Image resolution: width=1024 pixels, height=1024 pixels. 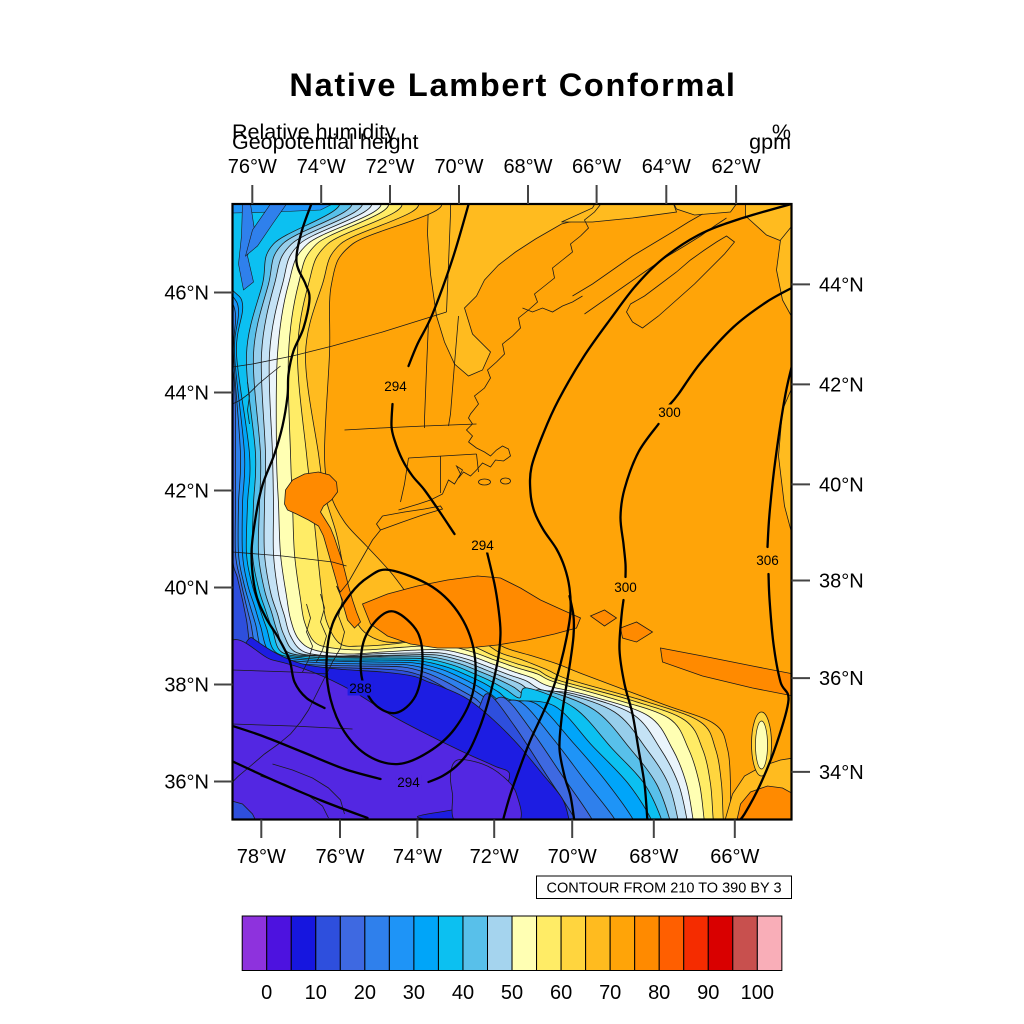 What do you see at coordinates (316, 993) in the screenshot?
I see `svg-text: 10` at bounding box center [316, 993].